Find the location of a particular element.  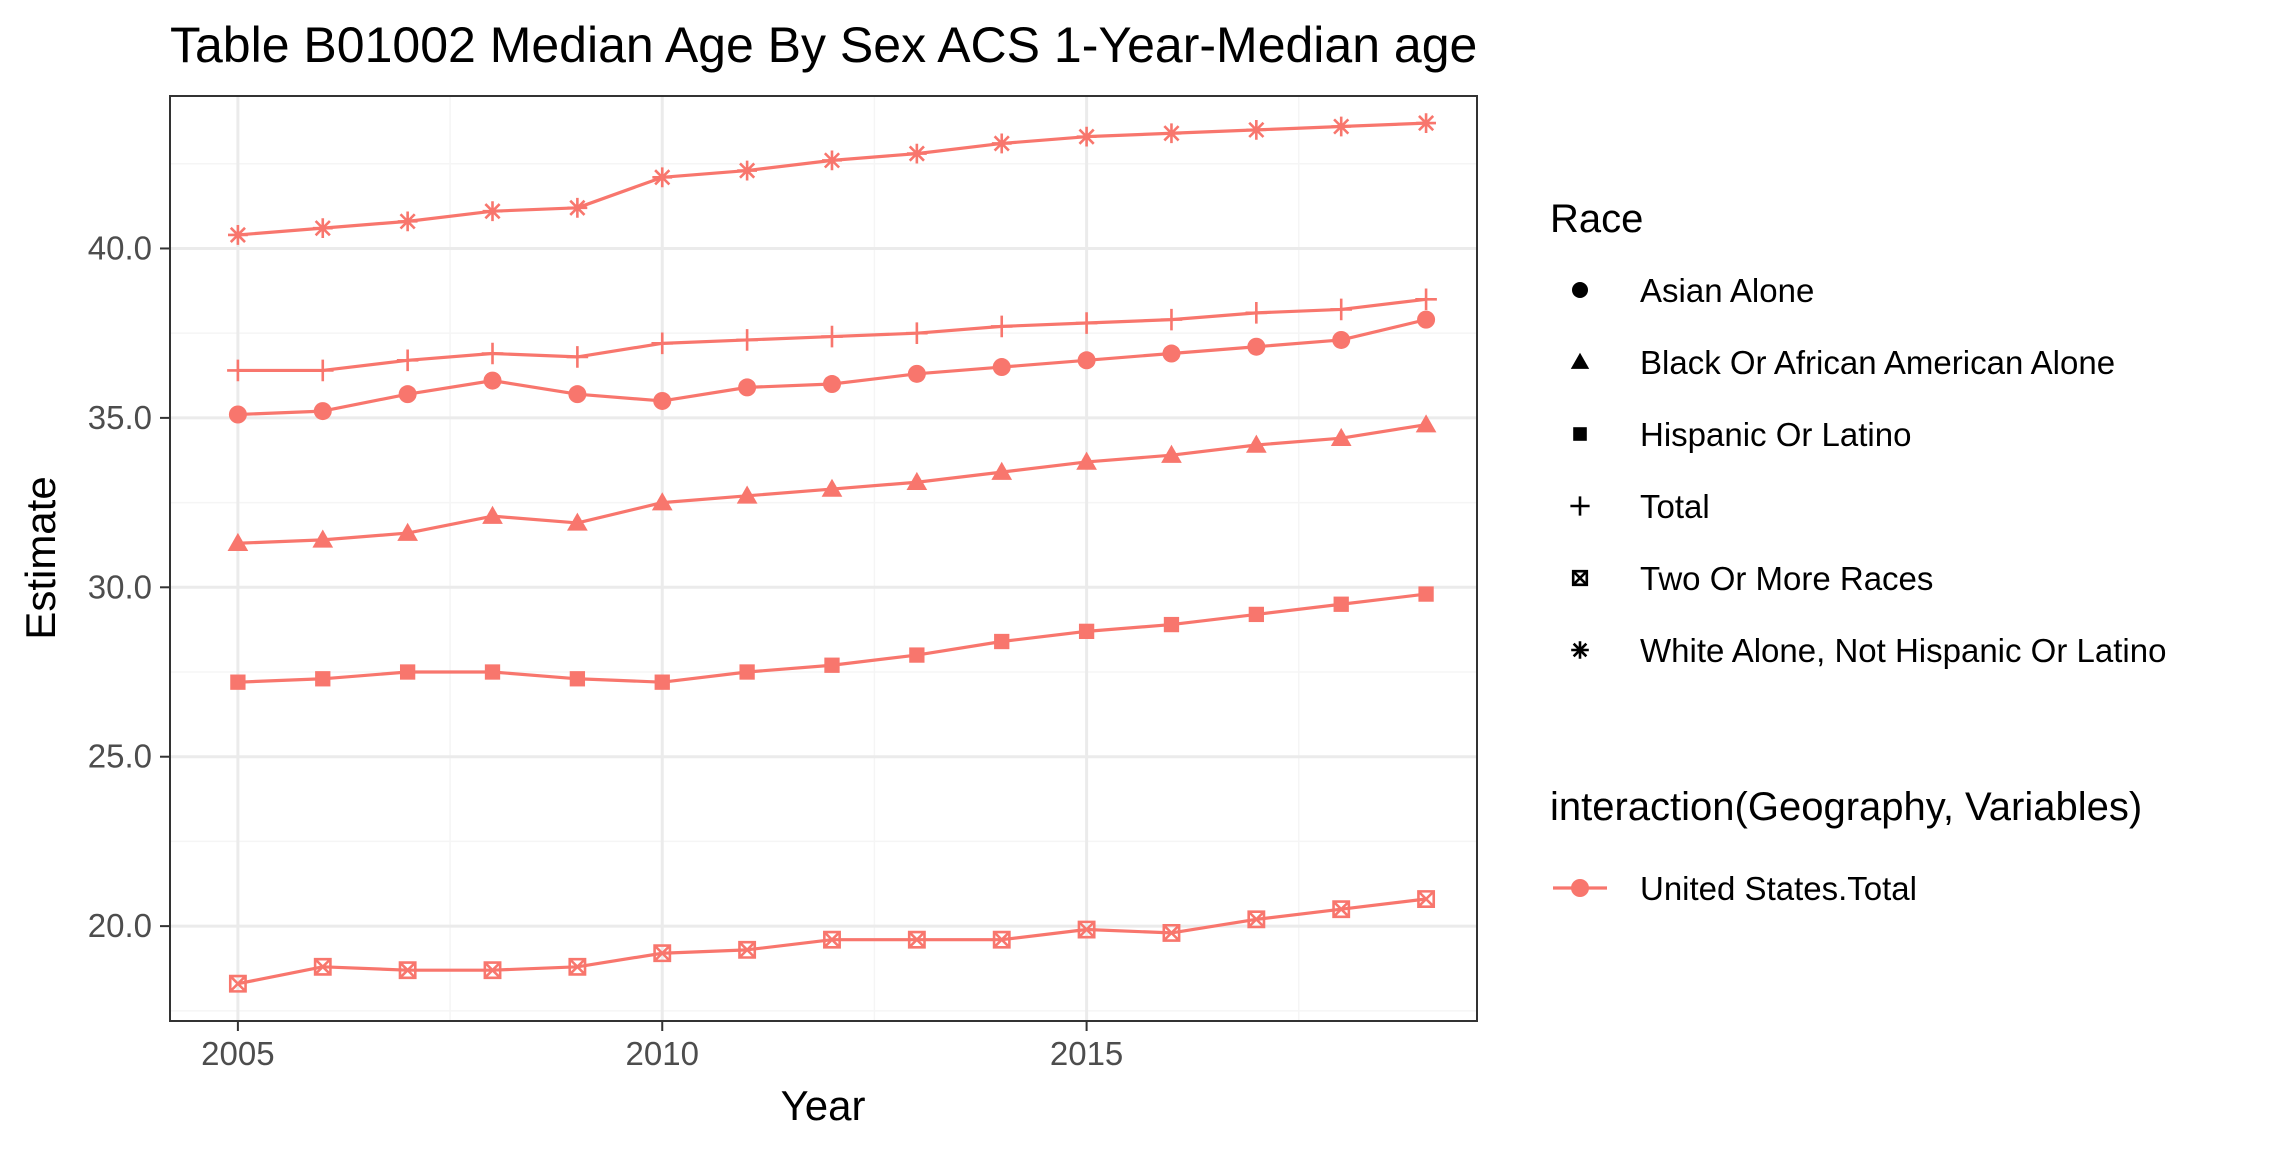

legend-item-hispanic-or-latino: Hispanic Or Latino is located at coordinates (1742, 434).